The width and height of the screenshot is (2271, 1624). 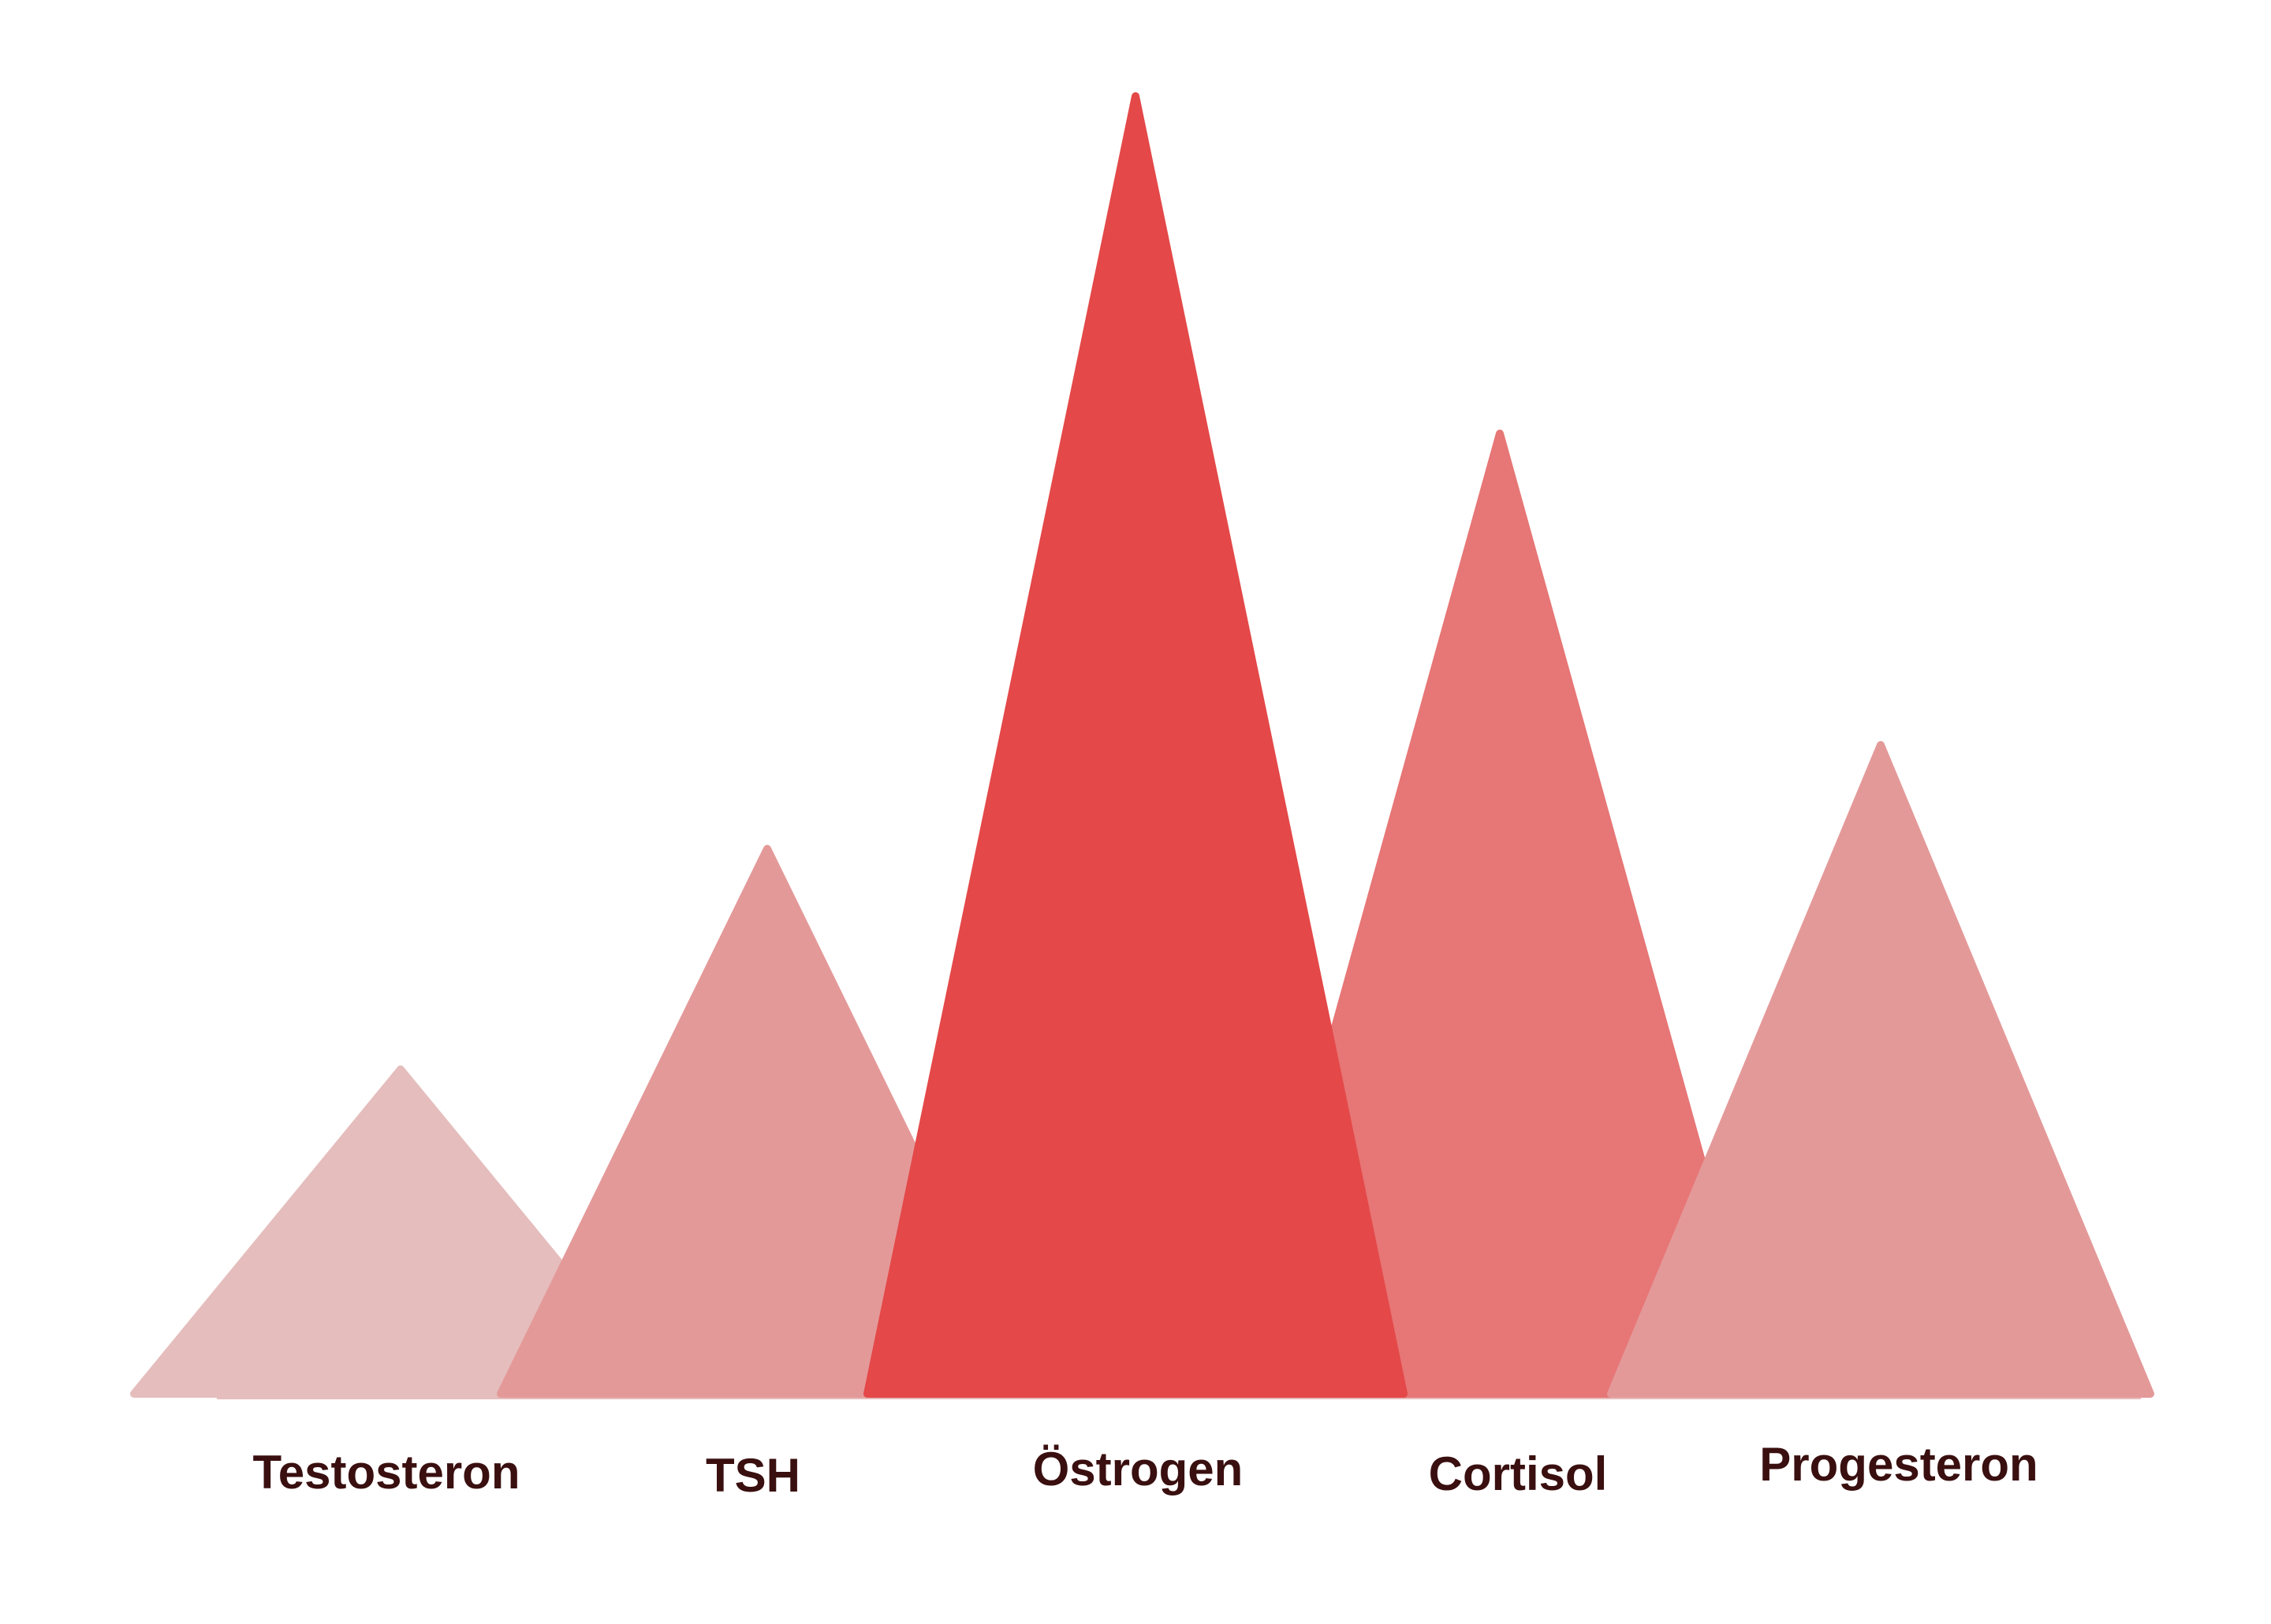 What do you see at coordinates (1518, 1473) in the screenshot?
I see `tick-label-cortisol: Cortisol` at bounding box center [1518, 1473].